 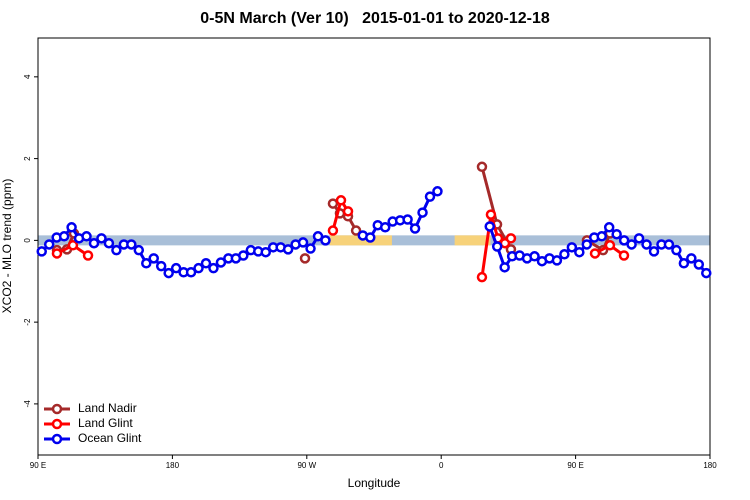 What do you see at coordinates (374, 483) in the screenshot?
I see `x-axis-label: Longitude` at bounding box center [374, 483].